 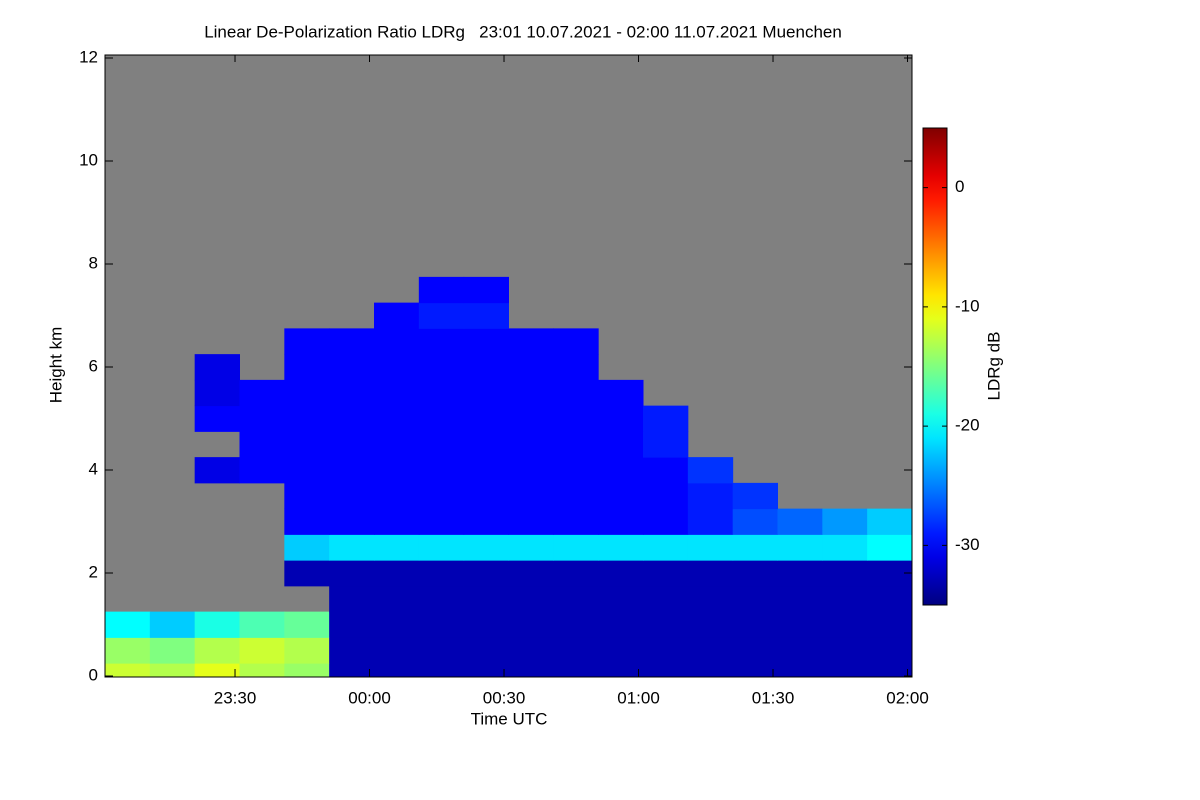 I want to click on x-tick-label: 23:30, so click(x=235, y=697).